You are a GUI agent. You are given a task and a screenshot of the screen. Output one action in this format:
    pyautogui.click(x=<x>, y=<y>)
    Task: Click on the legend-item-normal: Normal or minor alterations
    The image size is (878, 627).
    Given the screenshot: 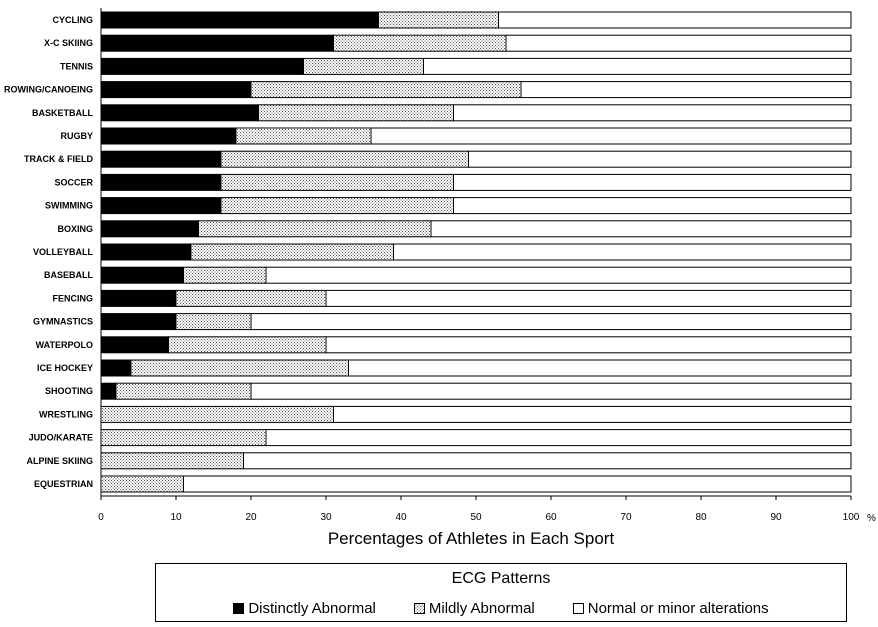 What is the action you would take?
    pyautogui.click(x=670, y=608)
    